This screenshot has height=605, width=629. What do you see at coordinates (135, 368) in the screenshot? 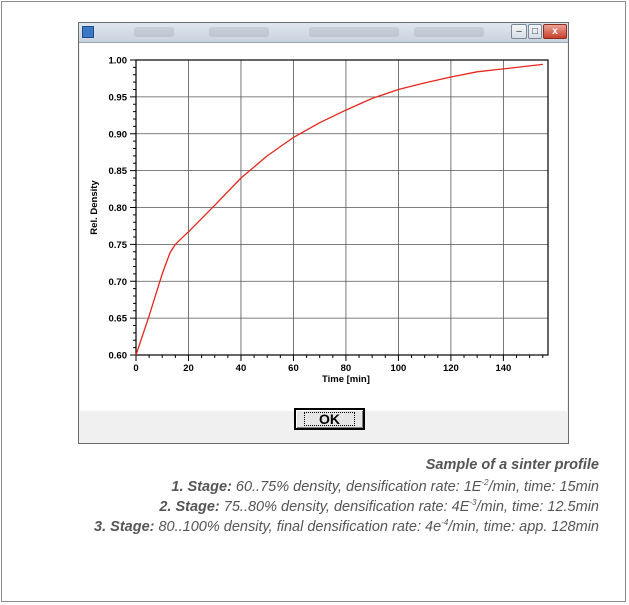
I see `x-tick-label: 0` at bounding box center [135, 368].